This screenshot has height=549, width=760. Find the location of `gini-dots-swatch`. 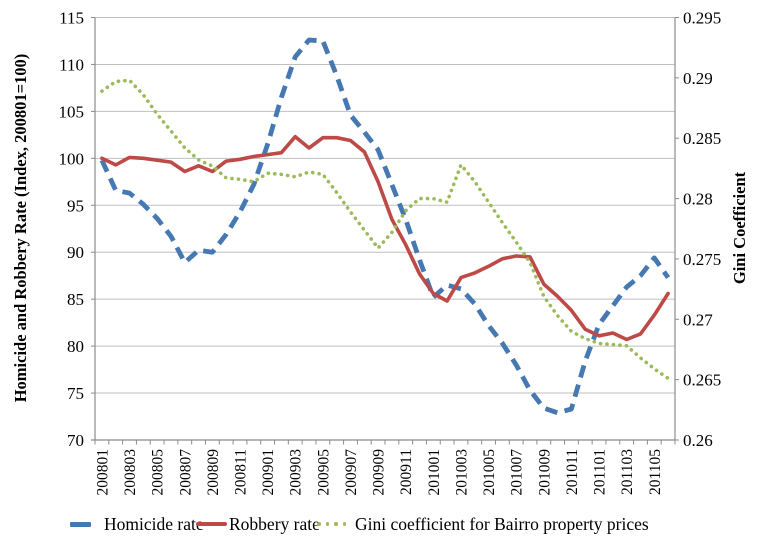

gini-dots-swatch is located at coordinates (331, 524).